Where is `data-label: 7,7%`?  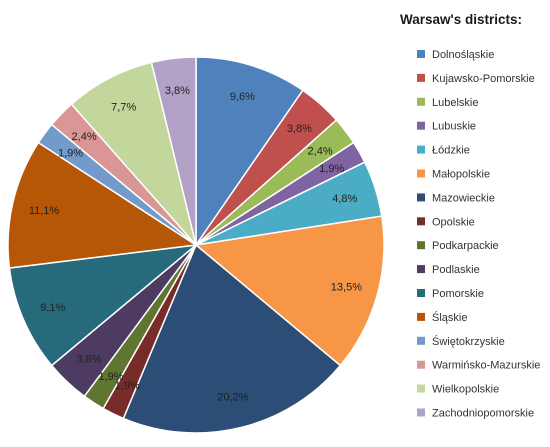 data-label: 7,7% is located at coordinates (123, 108).